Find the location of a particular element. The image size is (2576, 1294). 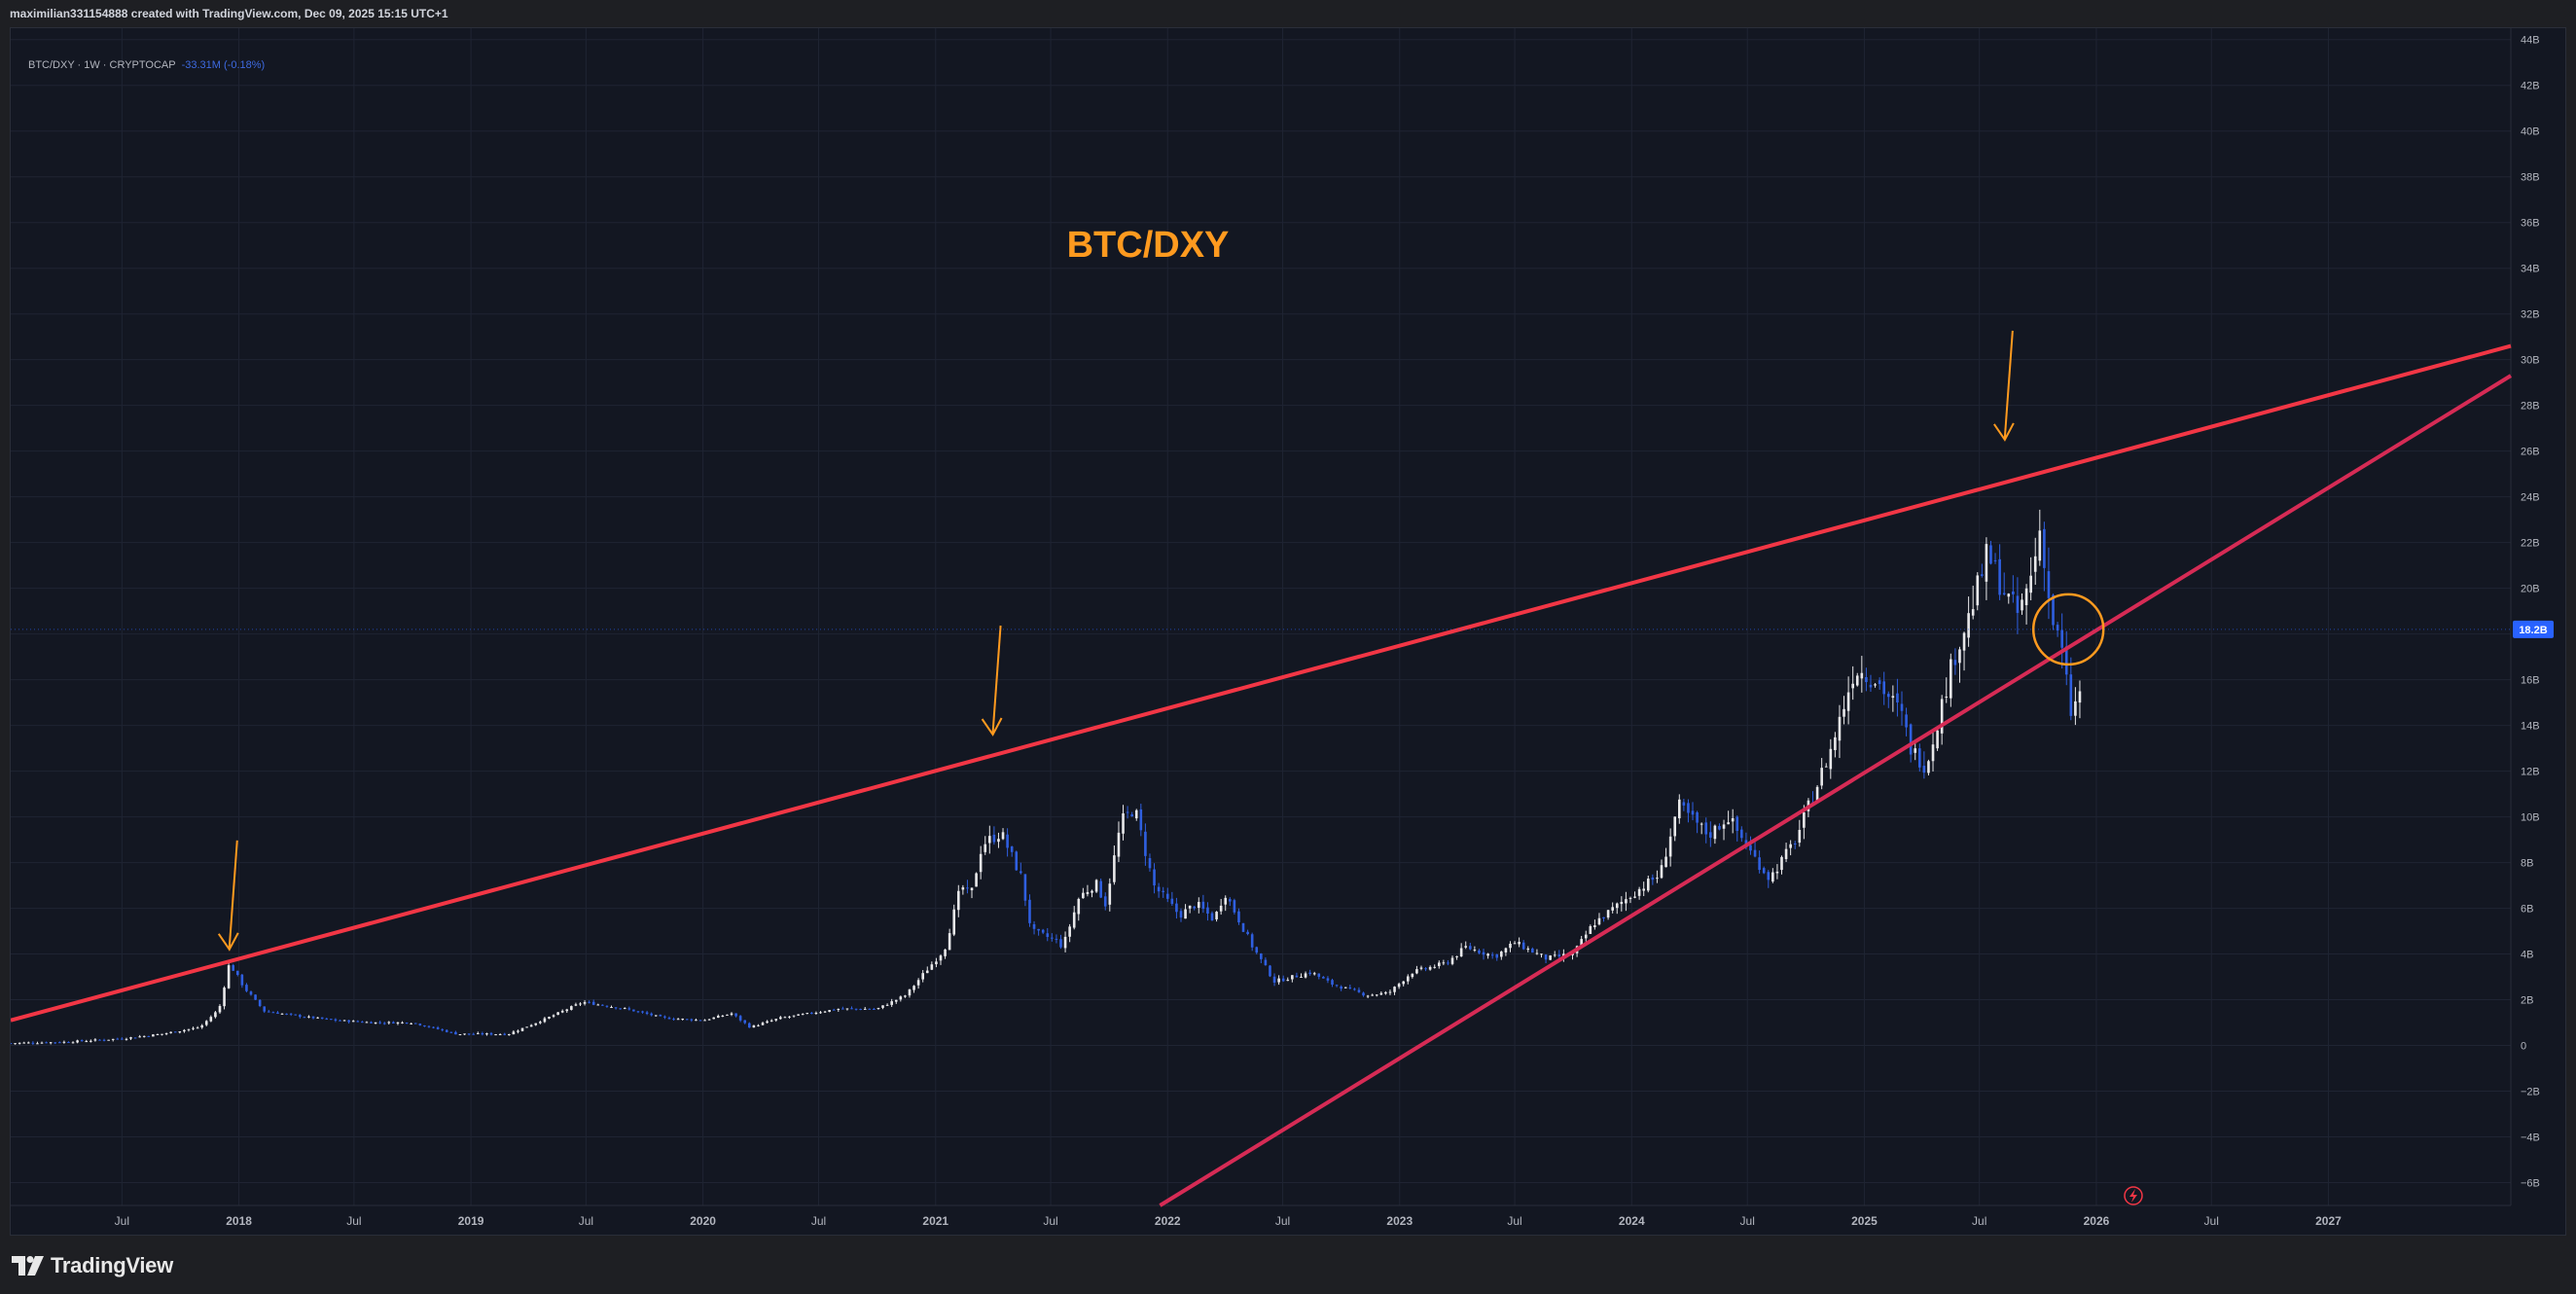

lightning-icon-bolt is located at coordinates (2133, 1196).